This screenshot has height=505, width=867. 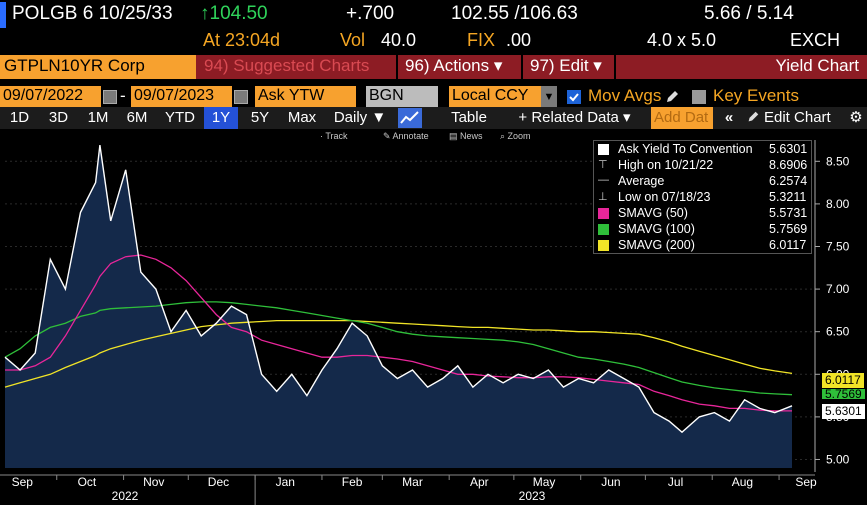 I want to click on legend-label: SMAVG (100), so click(x=656, y=229).